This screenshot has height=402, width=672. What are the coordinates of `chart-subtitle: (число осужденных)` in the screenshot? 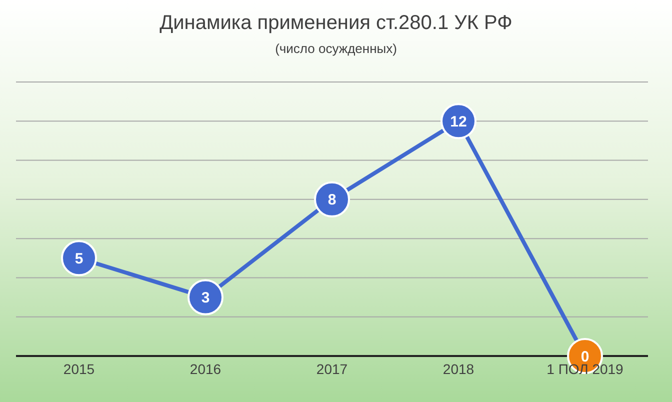 It's located at (336, 48).